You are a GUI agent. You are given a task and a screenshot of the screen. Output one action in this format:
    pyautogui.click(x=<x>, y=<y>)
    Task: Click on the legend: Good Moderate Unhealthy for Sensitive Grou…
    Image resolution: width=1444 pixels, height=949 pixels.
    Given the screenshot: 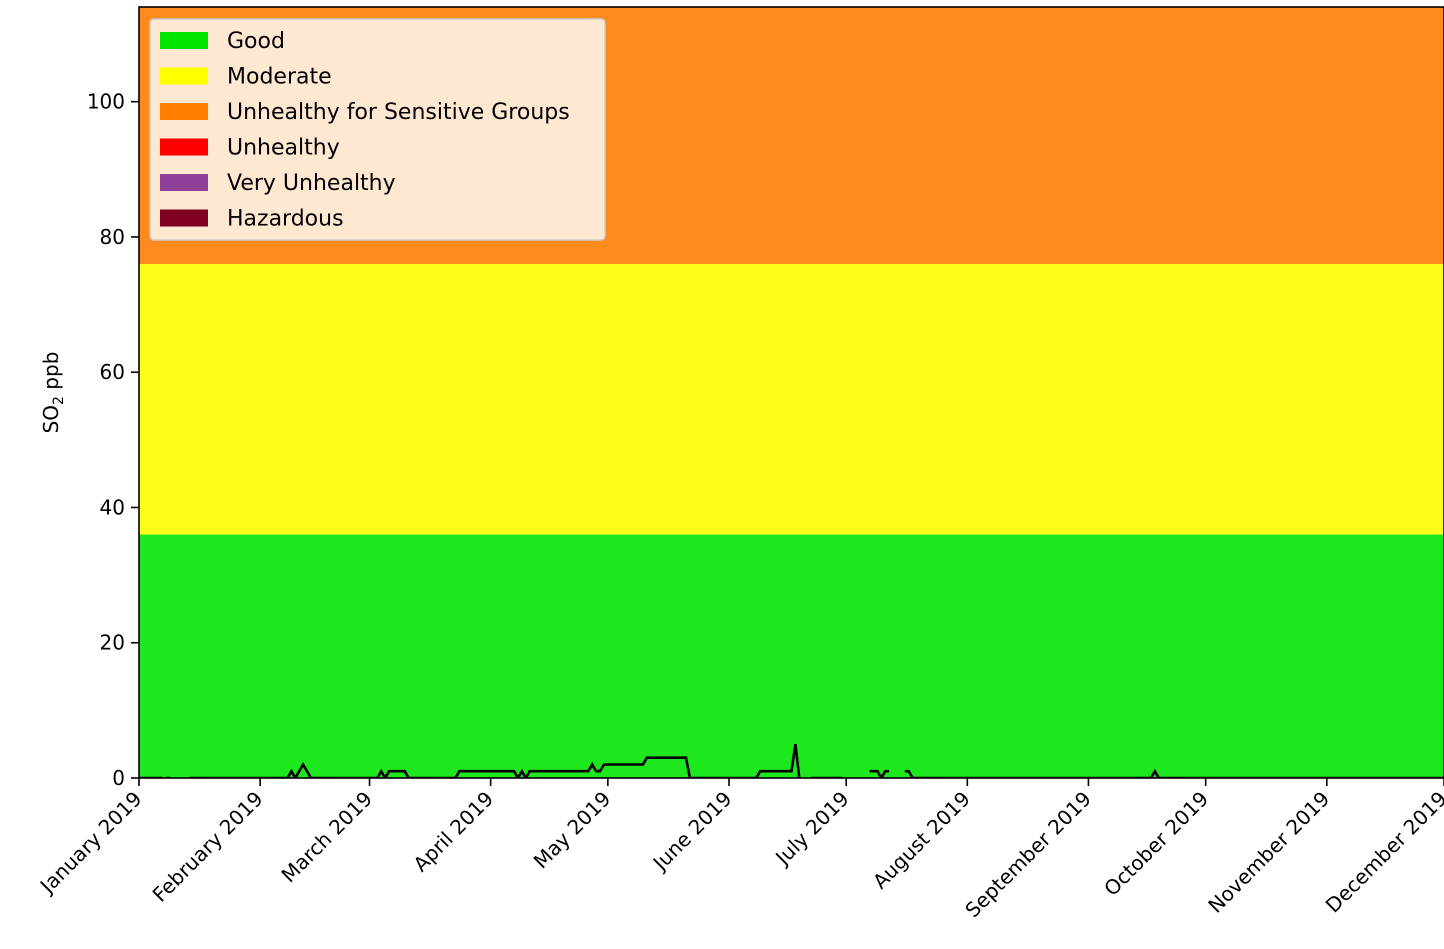 What is the action you would take?
    pyautogui.click(x=377, y=129)
    